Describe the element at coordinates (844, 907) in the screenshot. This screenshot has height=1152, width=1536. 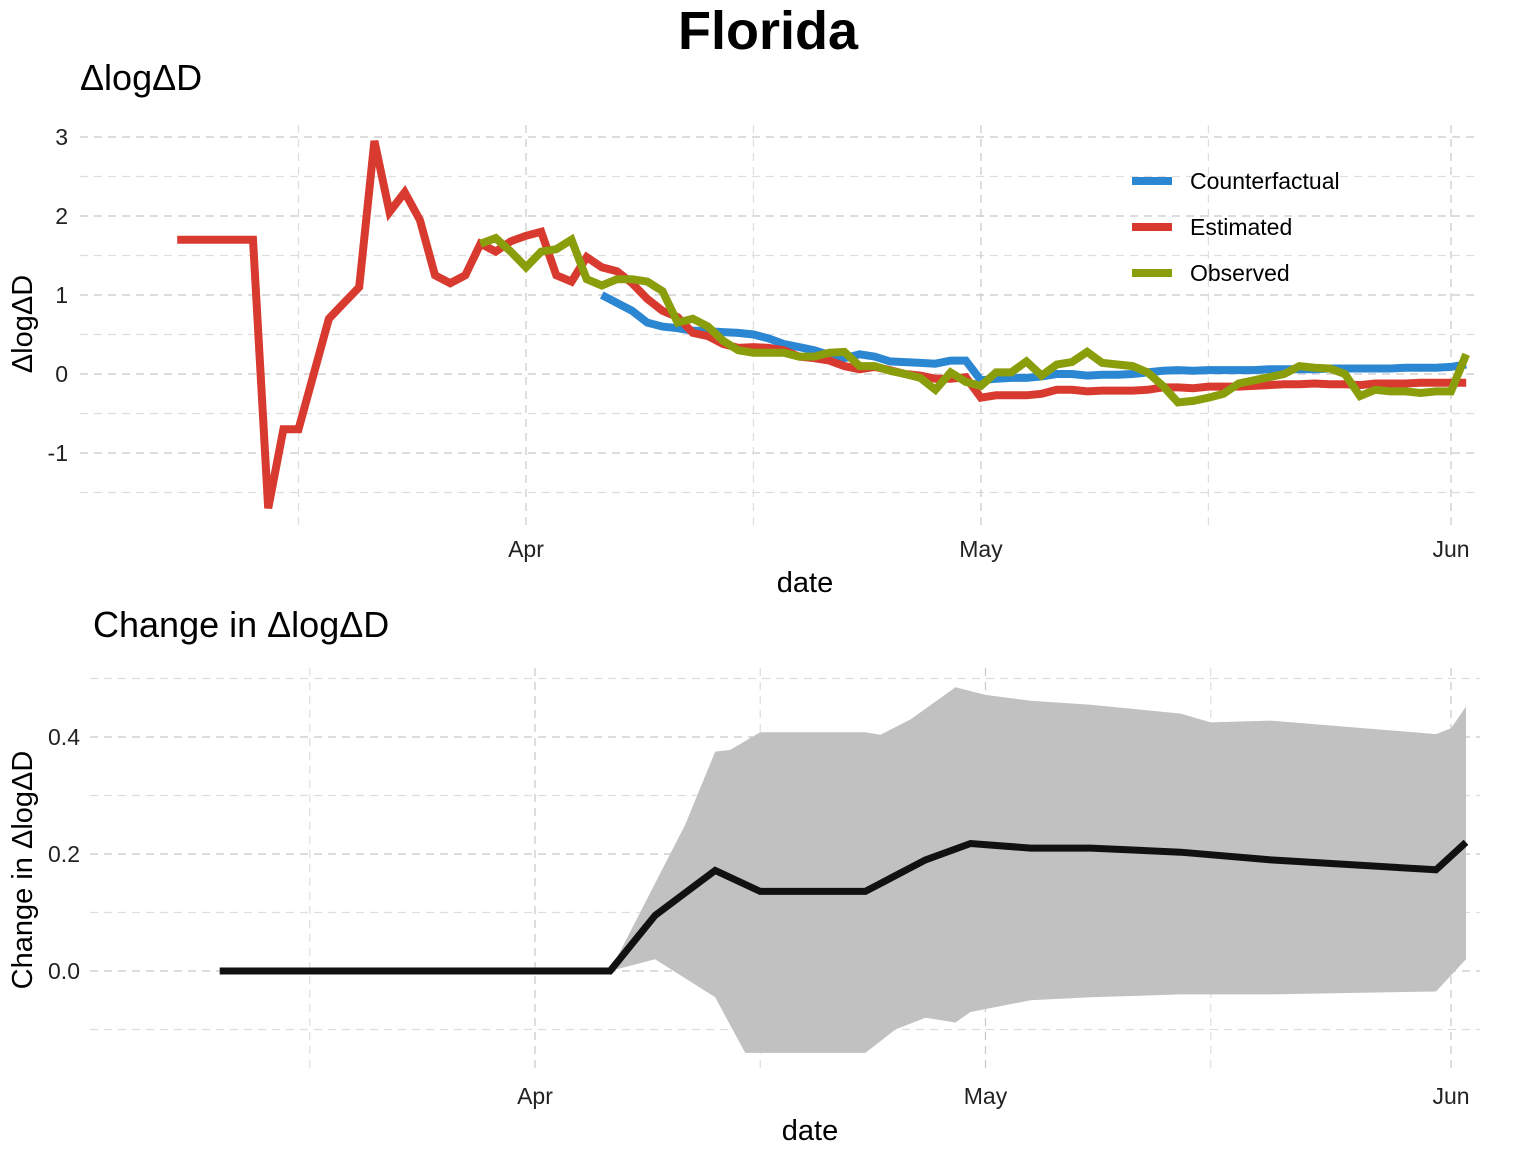
I see `series-line-change` at that location.